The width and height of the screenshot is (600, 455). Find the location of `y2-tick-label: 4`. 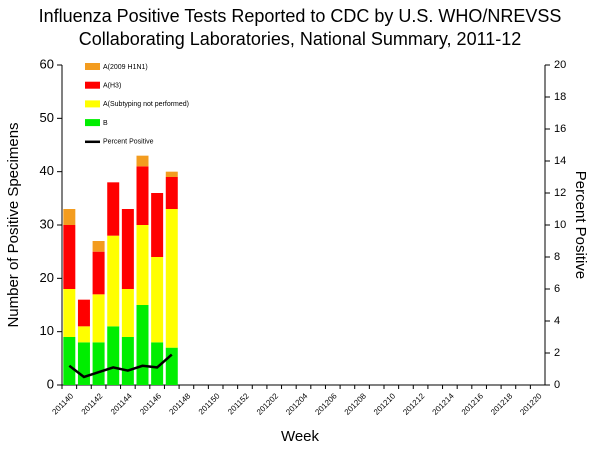

y2-tick-label: 4 is located at coordinates (557, 321).